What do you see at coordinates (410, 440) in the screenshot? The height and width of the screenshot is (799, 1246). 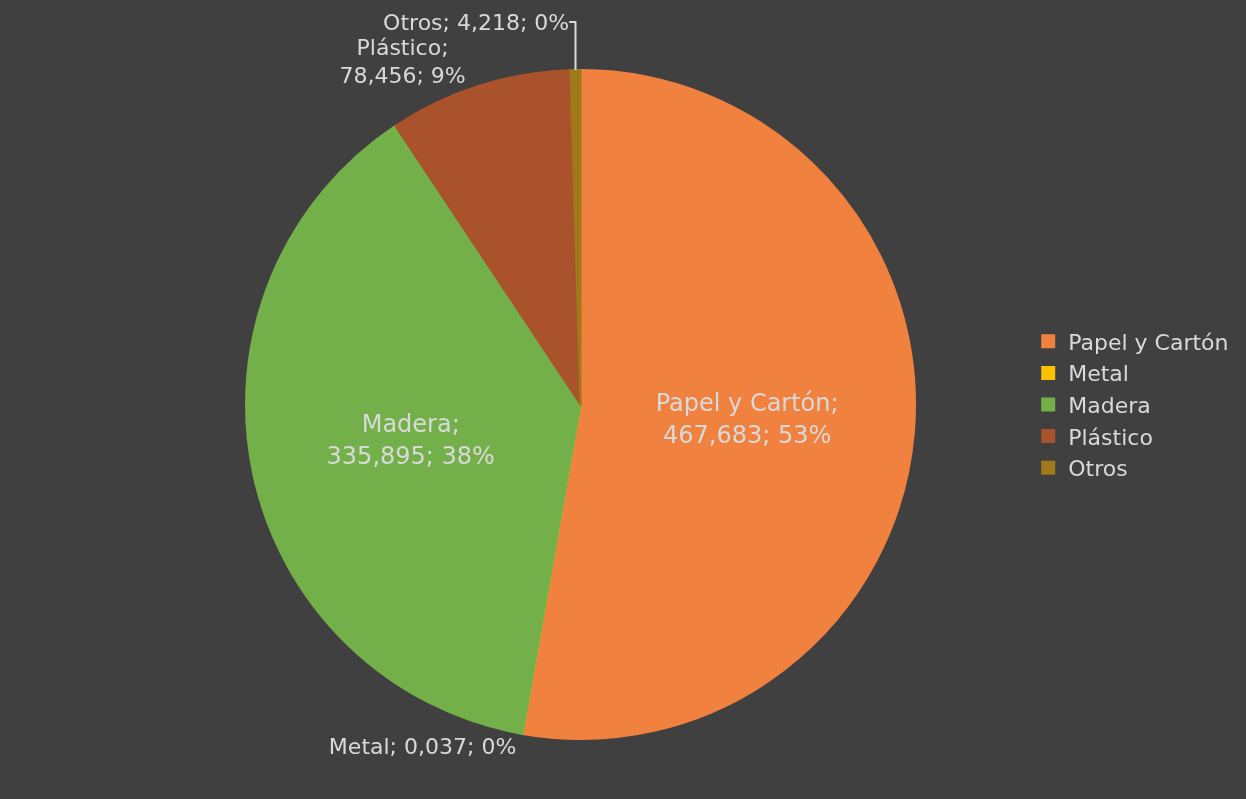 I see `data-label: Madera; 335,895; 38%` at bounding box center [410, 440].